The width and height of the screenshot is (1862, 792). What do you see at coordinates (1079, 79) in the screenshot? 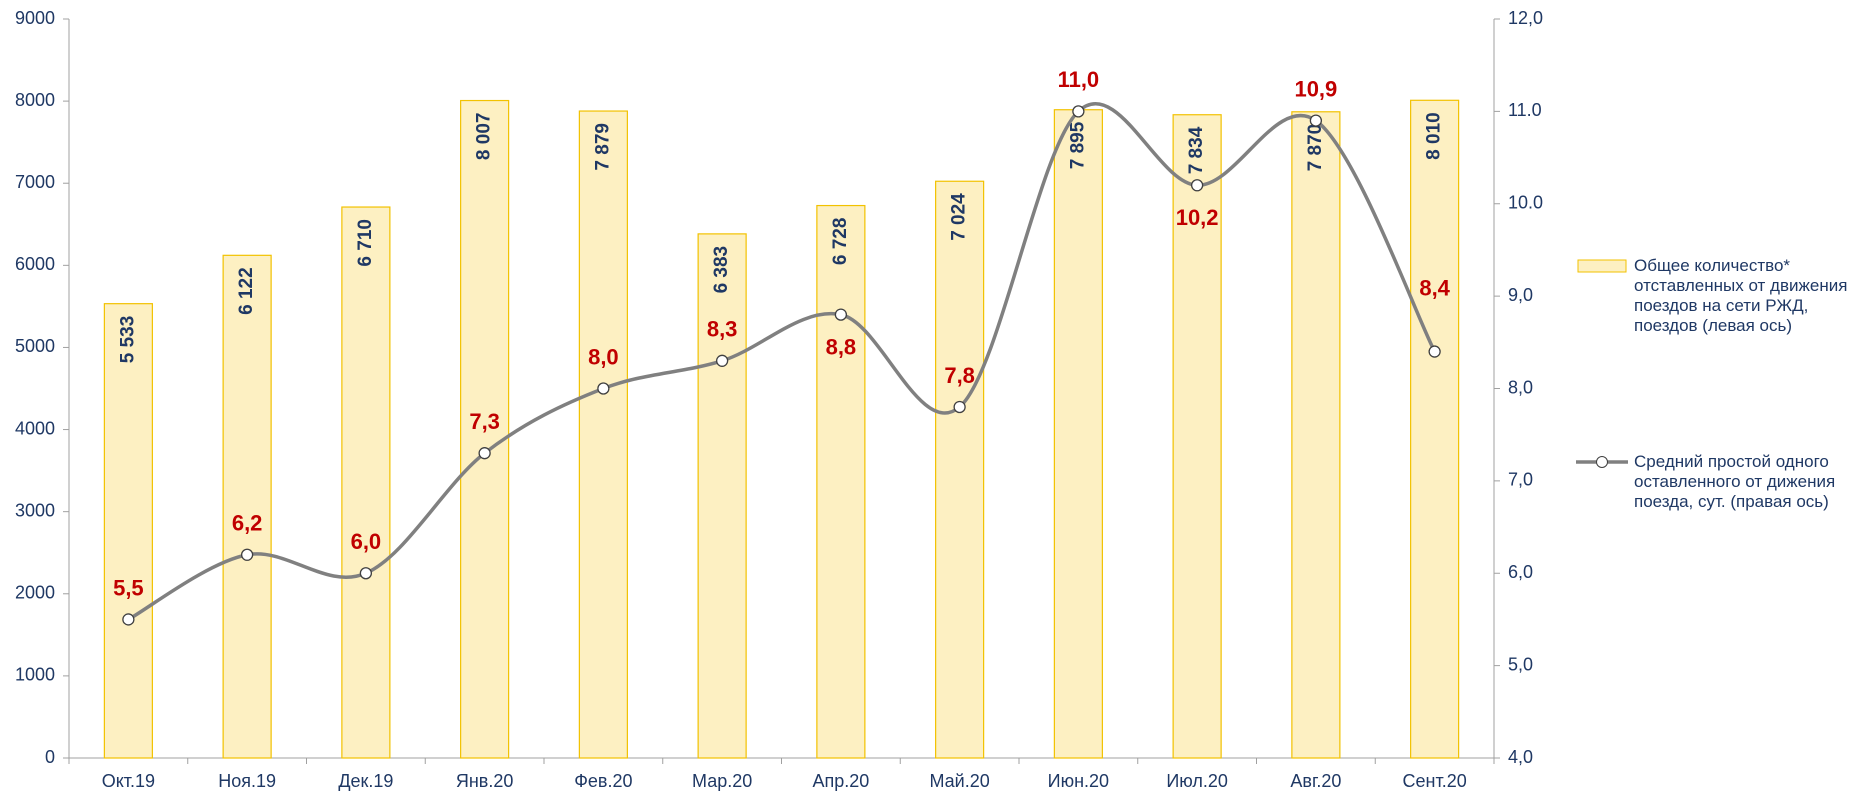
I see `line-value-label: 11,0` at bounding box center [1079, 79].